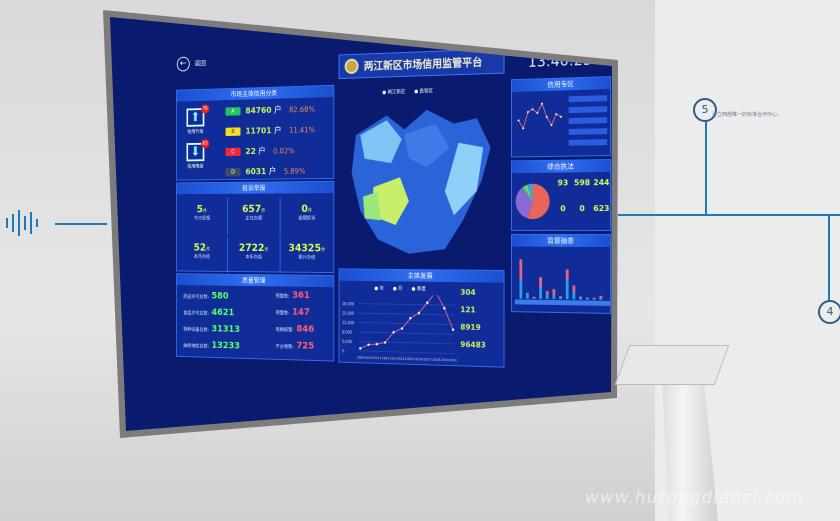  What do you see at coordinates (561, 195) in the screenshot?
I see `enforcement-panel: 综合执法 93 598 244 0 0 623` at bounding box center [561, 195].